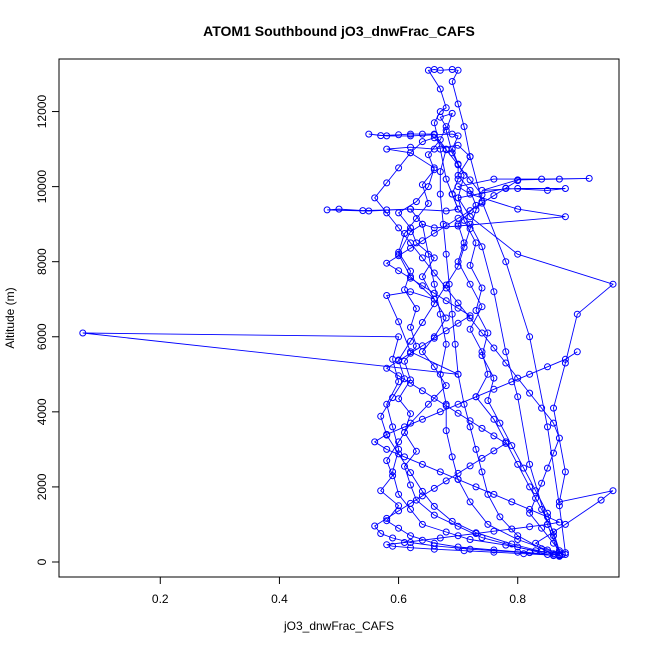 The image size is (650, 650). What do you see at coordinates (10, 317) in the screenshot?
I see `y-axis-label: Altitude (m)` at bounding box center [10, 317].